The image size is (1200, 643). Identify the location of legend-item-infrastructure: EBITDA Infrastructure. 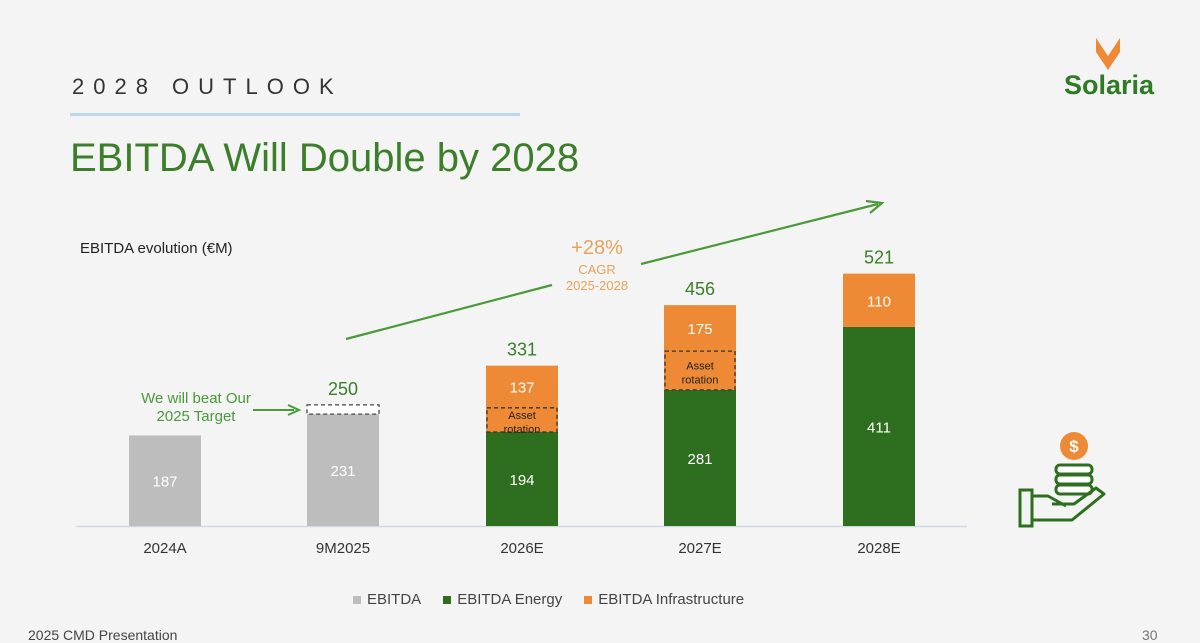
(664, 599).